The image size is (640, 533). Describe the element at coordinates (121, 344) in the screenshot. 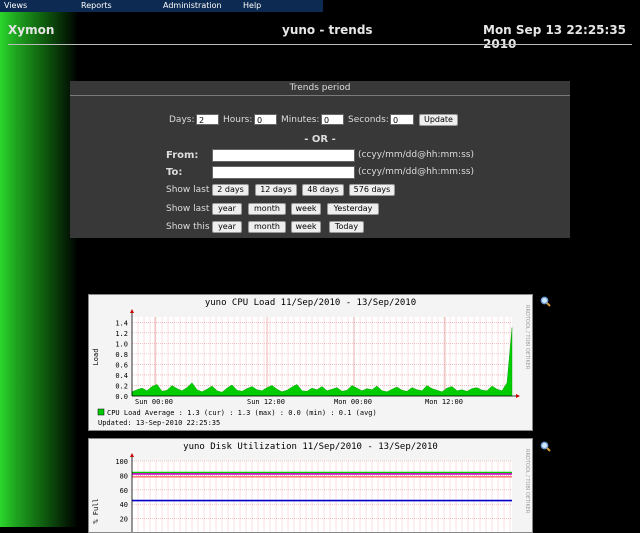

I see `y-tick-label: 1.0` at that location.